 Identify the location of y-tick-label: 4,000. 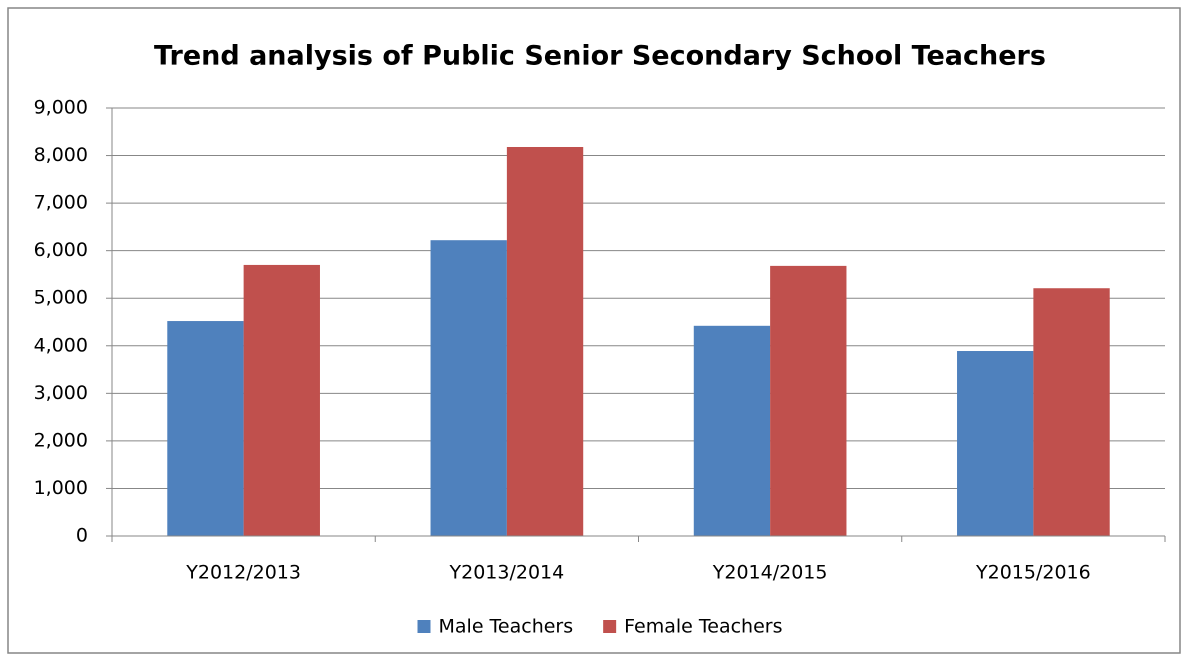
(61, 345).